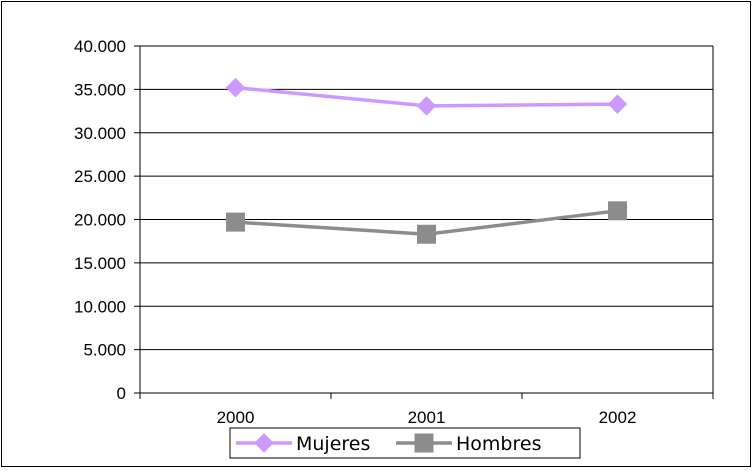 The height and width of the screenshot is (471, 754). I want to click on legend-marker-hombres, so click(424, 443).